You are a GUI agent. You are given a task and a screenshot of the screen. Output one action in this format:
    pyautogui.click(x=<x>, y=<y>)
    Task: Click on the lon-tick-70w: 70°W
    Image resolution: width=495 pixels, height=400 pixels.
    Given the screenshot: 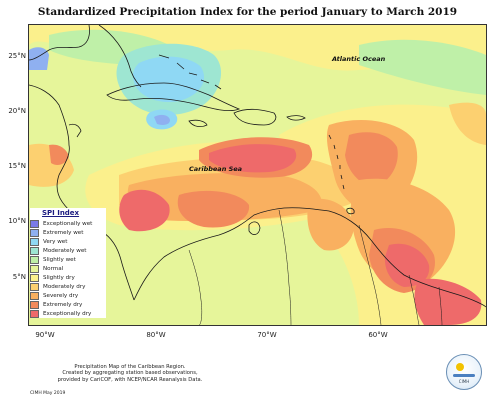 What is the action you would take?
    pyautogui.click(x=267, y=335)
    